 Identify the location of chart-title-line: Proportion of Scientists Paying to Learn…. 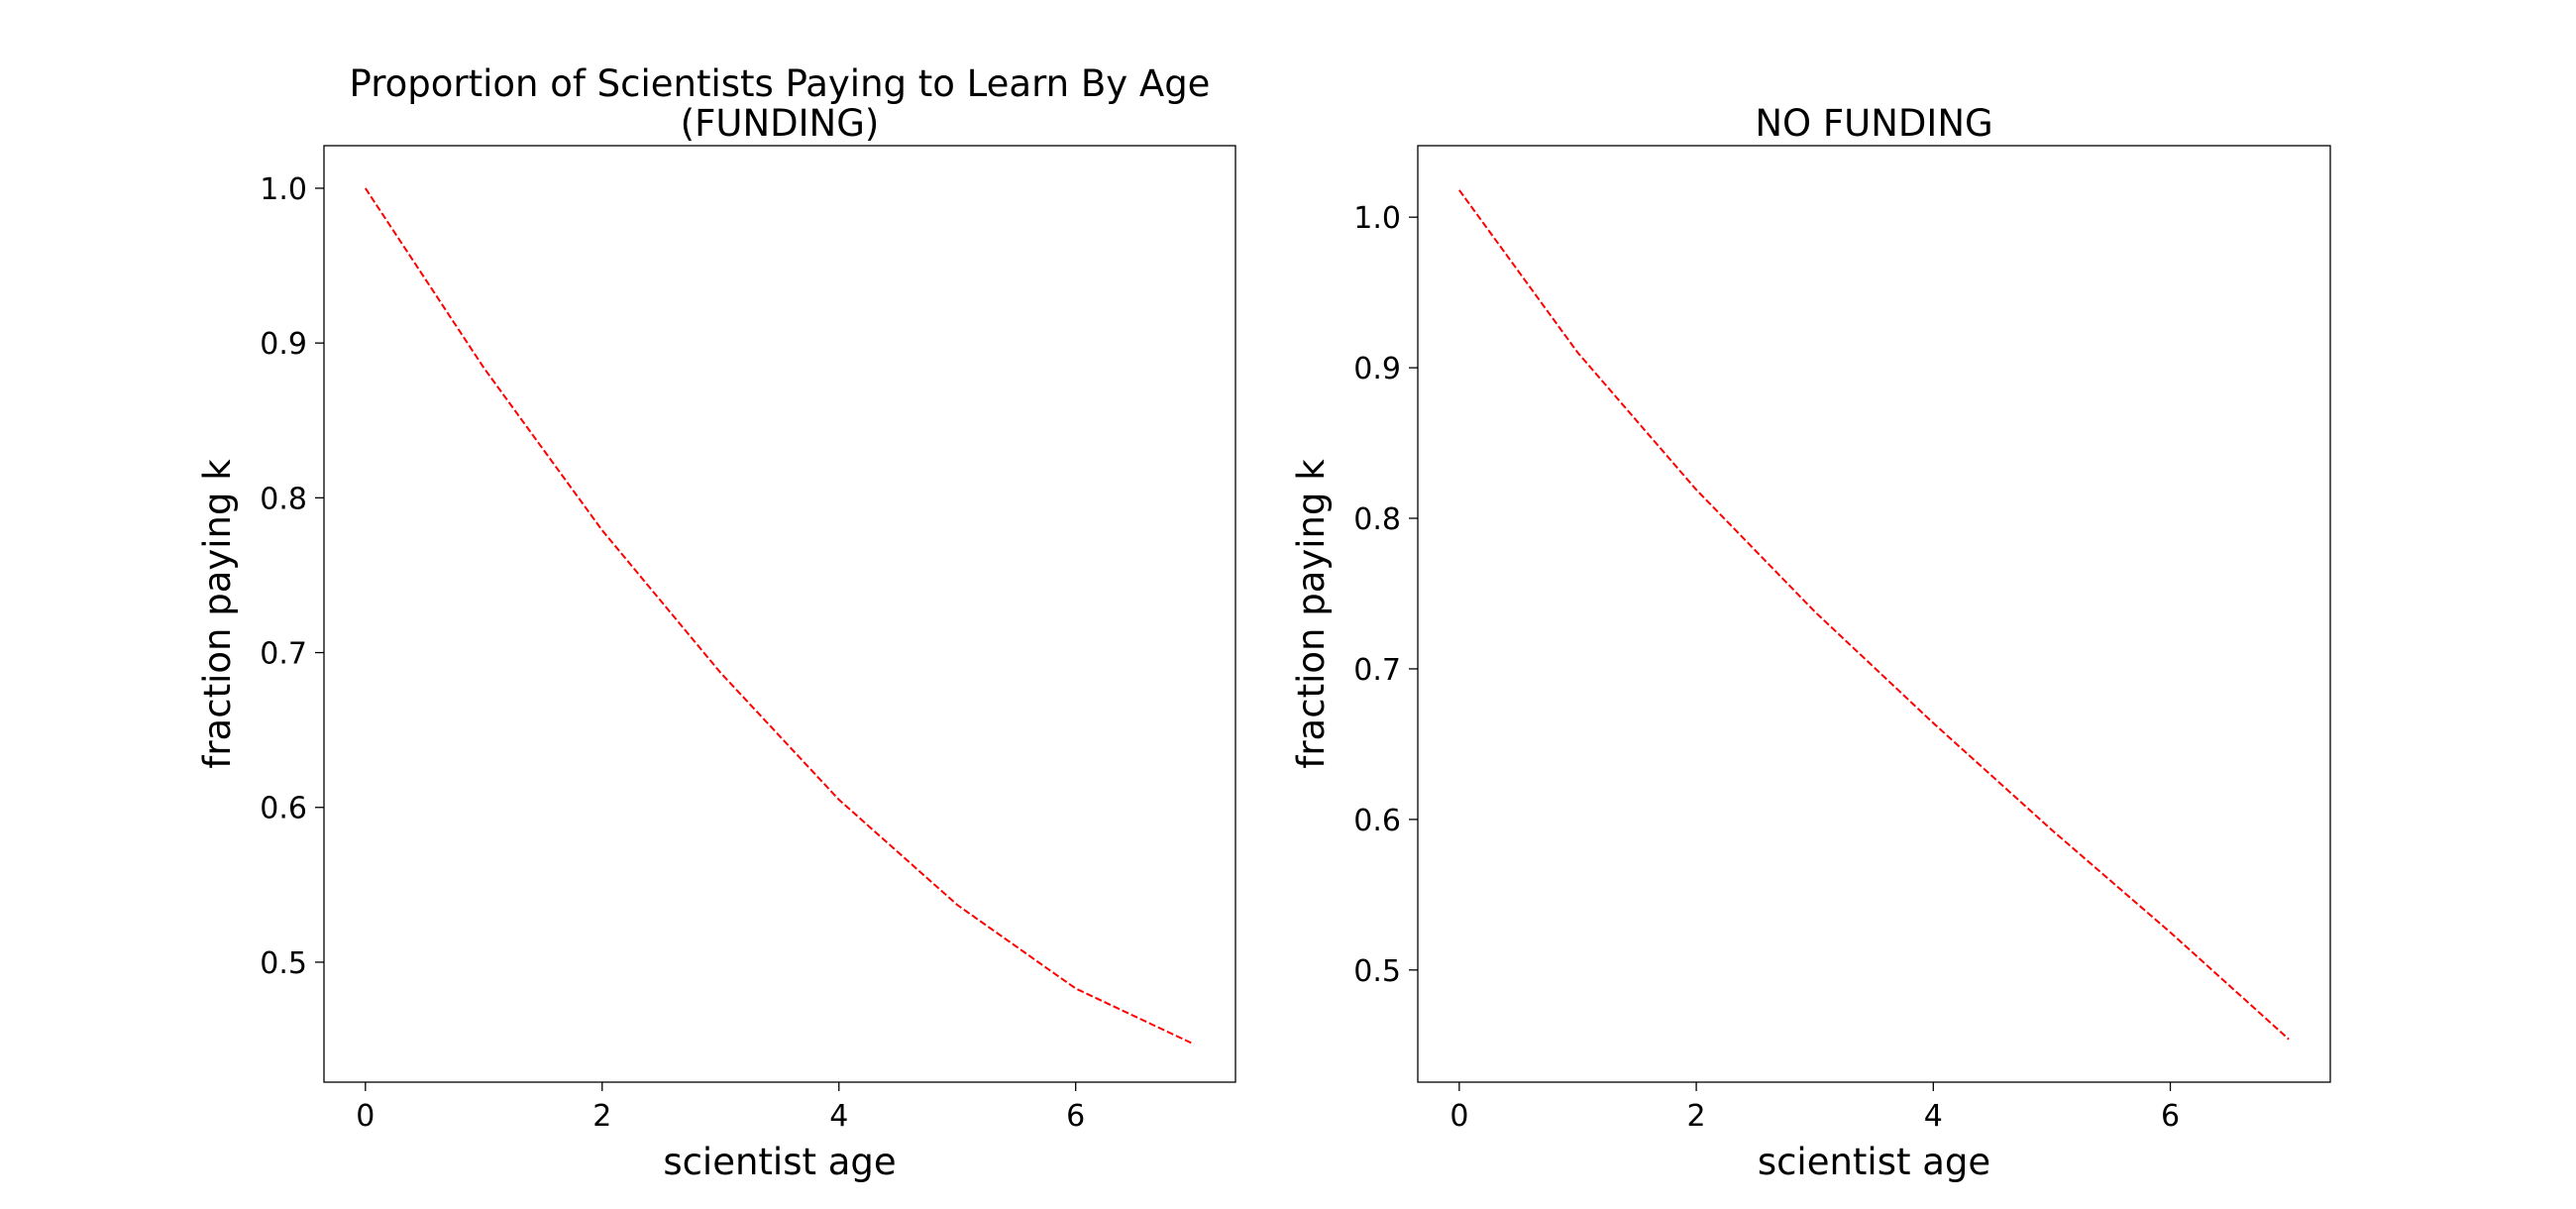
(780, 83).